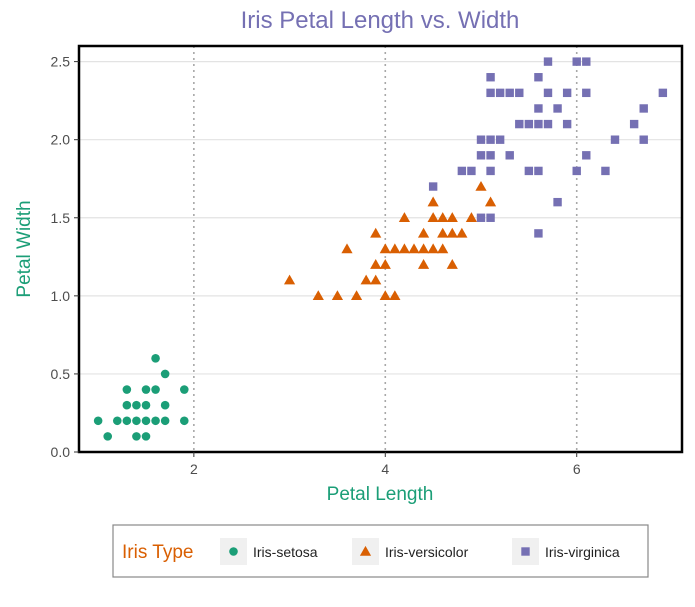  I want to click on legend-label: Iris-versicolor, so click(427, 552).